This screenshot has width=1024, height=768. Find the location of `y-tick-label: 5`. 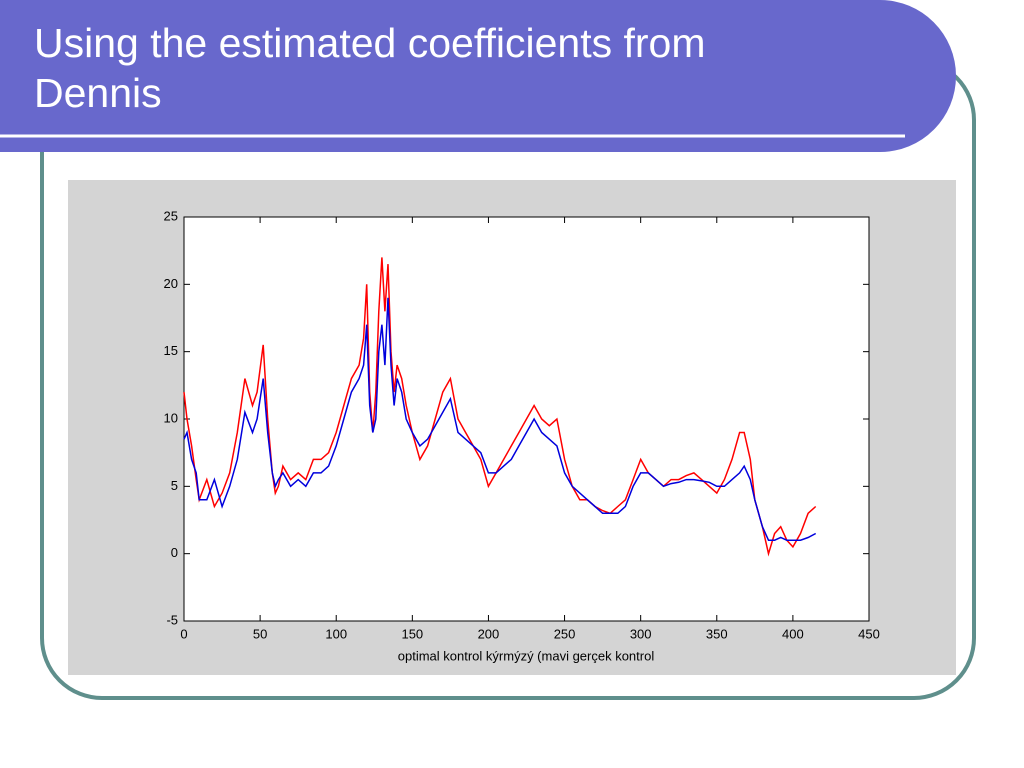

y-tick-label: 5 is located at coordinates (174, 485).